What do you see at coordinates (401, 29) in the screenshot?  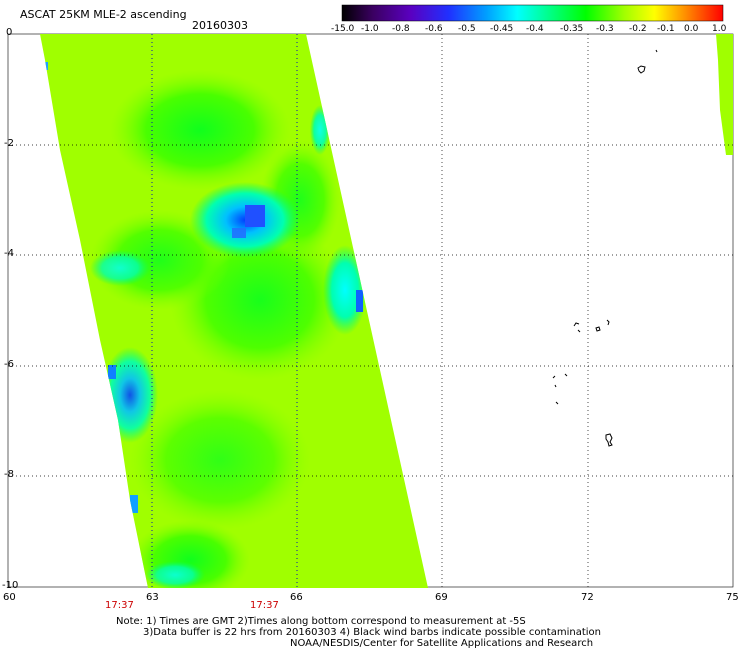 I see `colorbar-label: -0.8` at bounding box center [401, 29].